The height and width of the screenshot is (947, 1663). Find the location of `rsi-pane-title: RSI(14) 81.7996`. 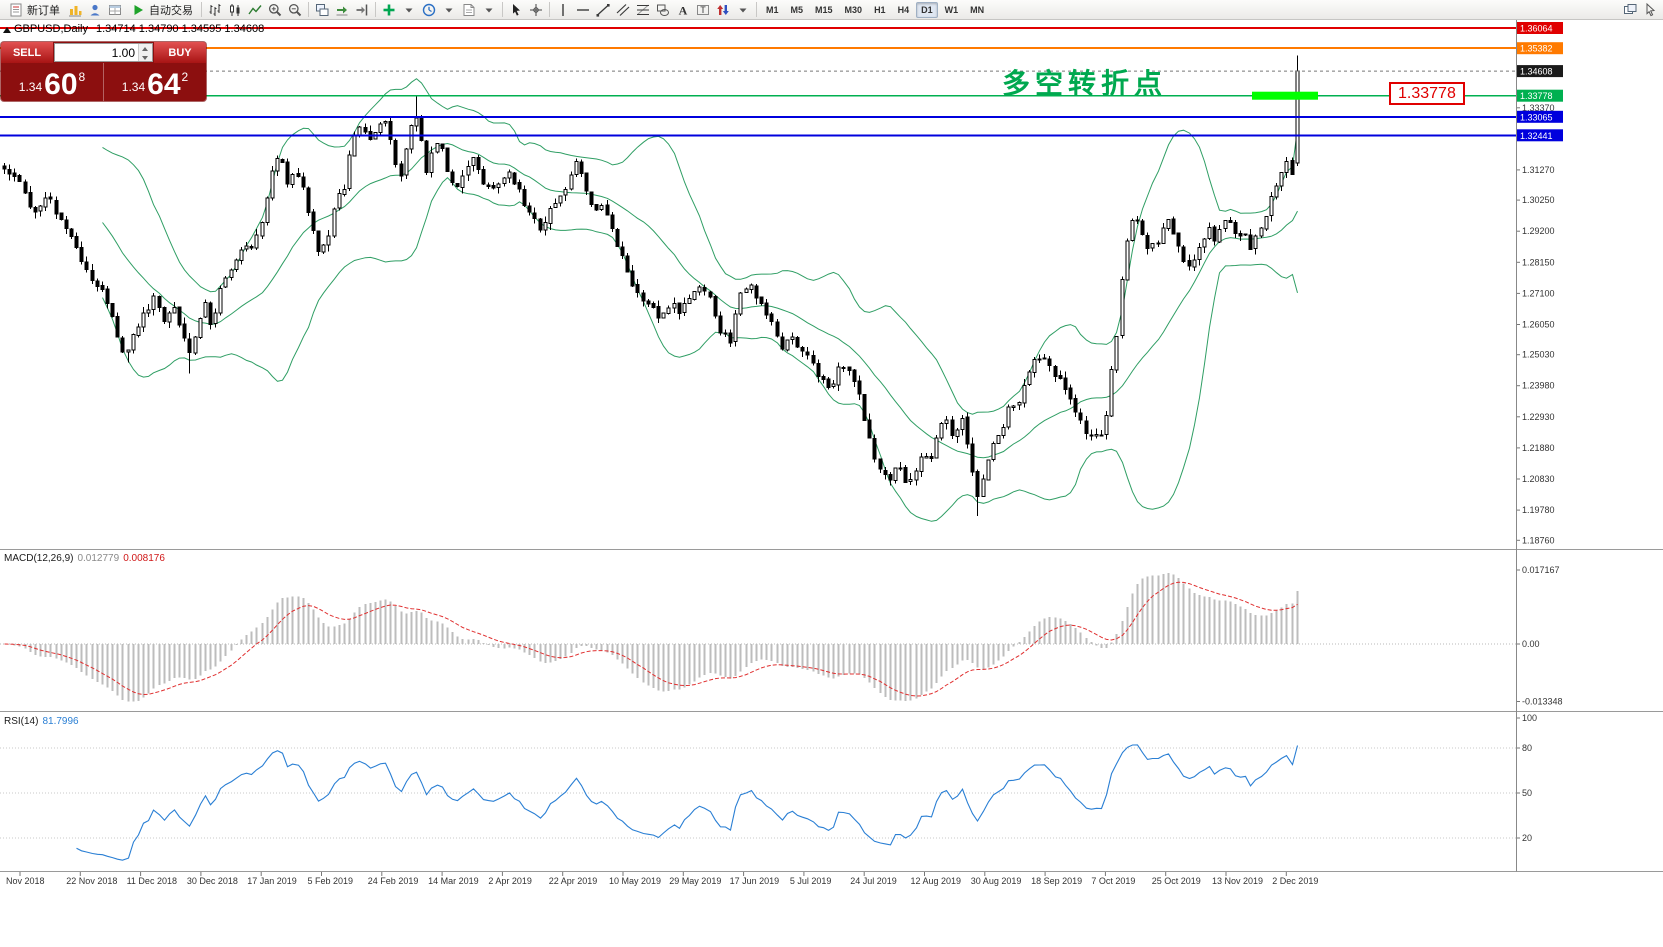

rsi-pane-title: RSI(14) 81.7996 is located at coordinates (41, 721).